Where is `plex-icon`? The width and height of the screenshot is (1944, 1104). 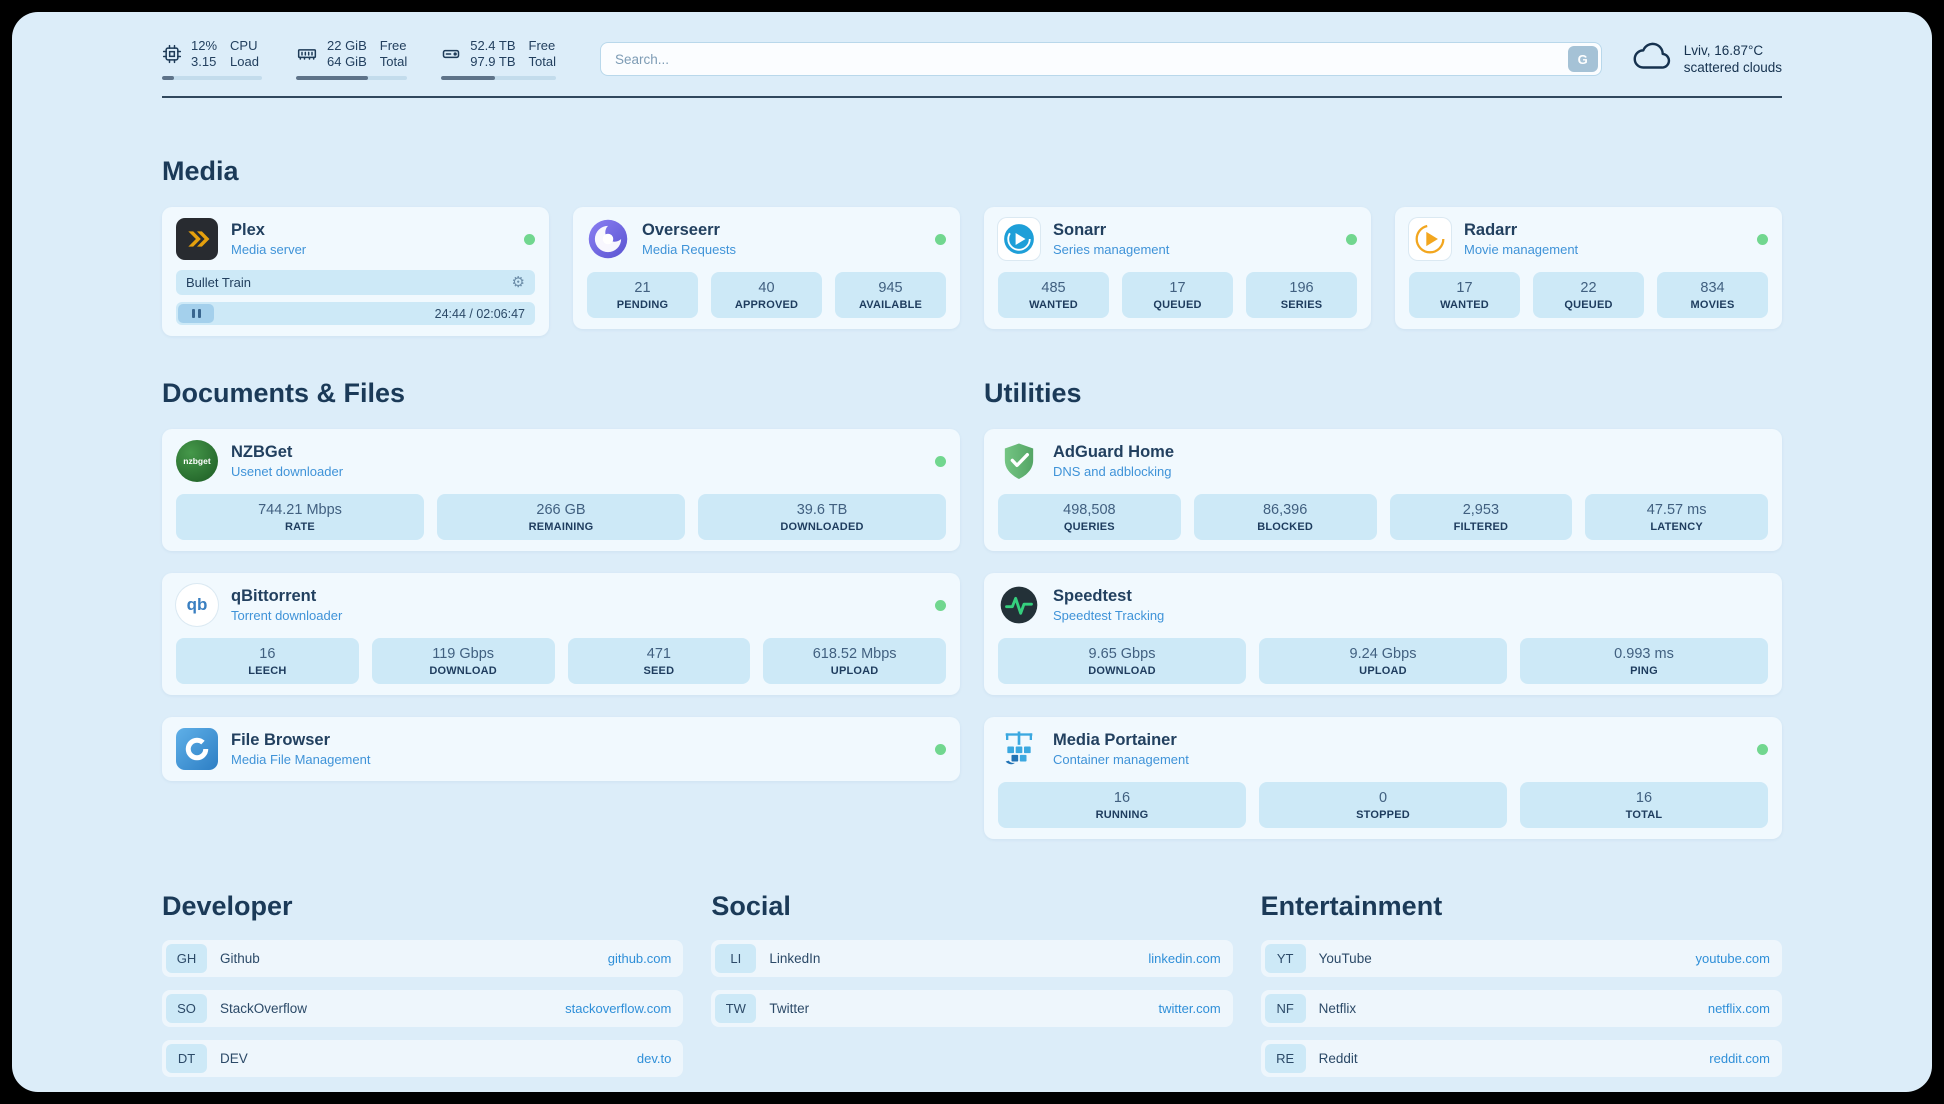 plex-icon is located at coordinates (197, 239).